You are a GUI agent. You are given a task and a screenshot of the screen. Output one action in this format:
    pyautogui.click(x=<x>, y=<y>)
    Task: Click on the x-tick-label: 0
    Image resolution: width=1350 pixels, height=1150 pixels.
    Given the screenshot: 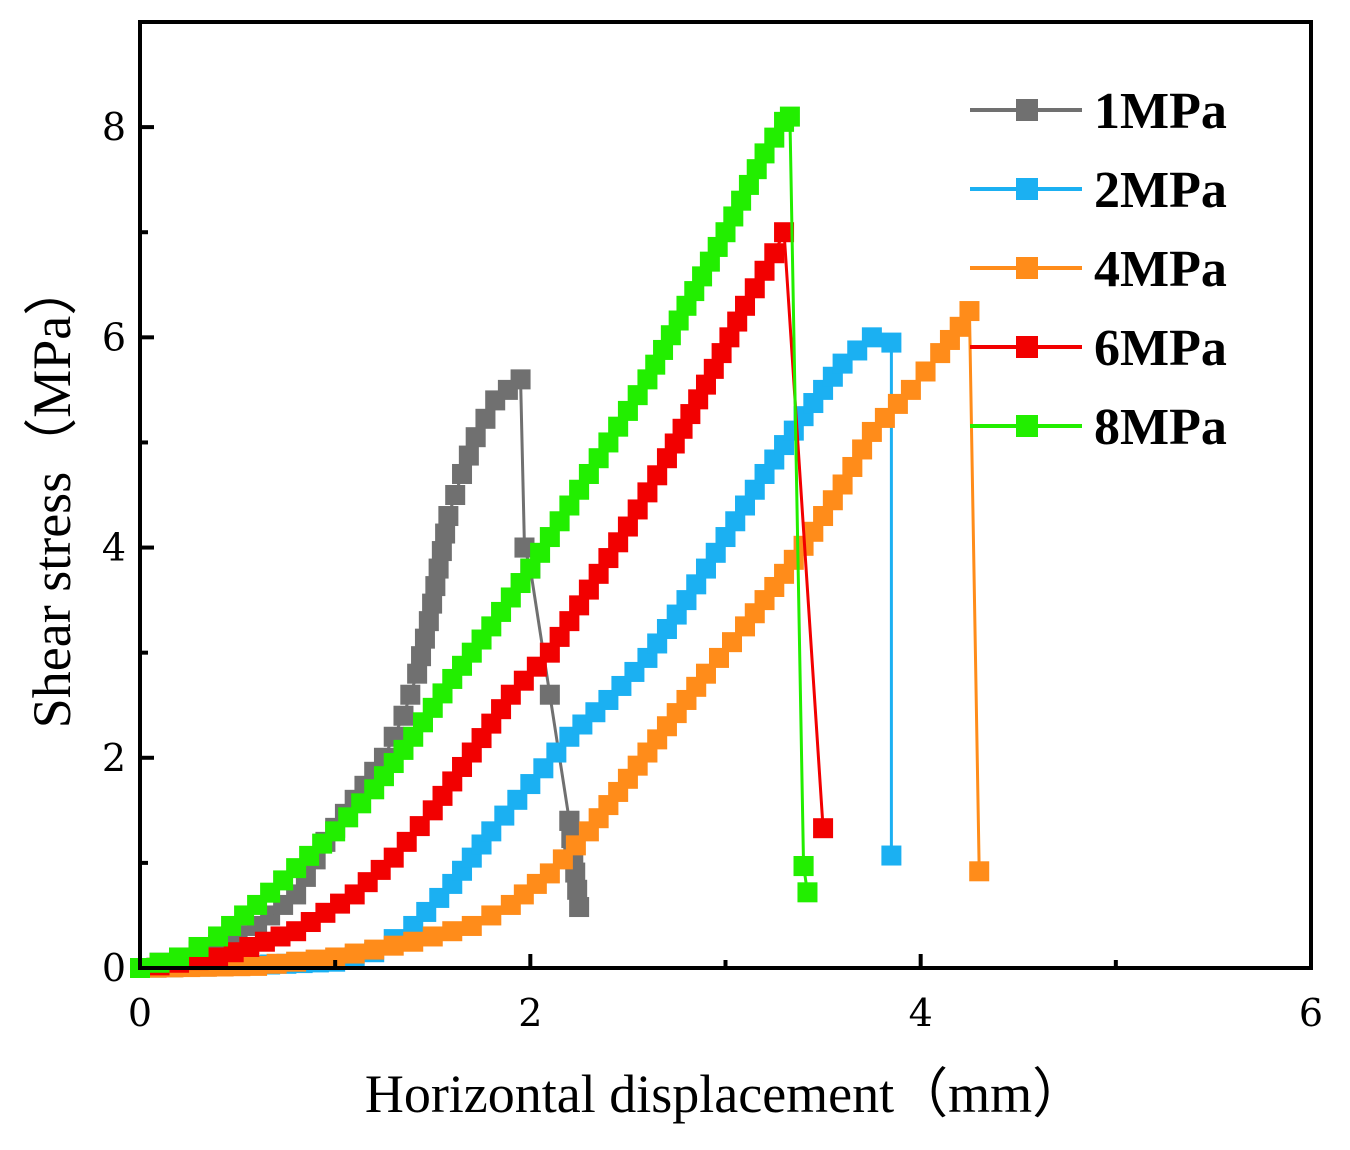 What is the action you would take?
    pyautogui.click(x=140, y=1013)
    